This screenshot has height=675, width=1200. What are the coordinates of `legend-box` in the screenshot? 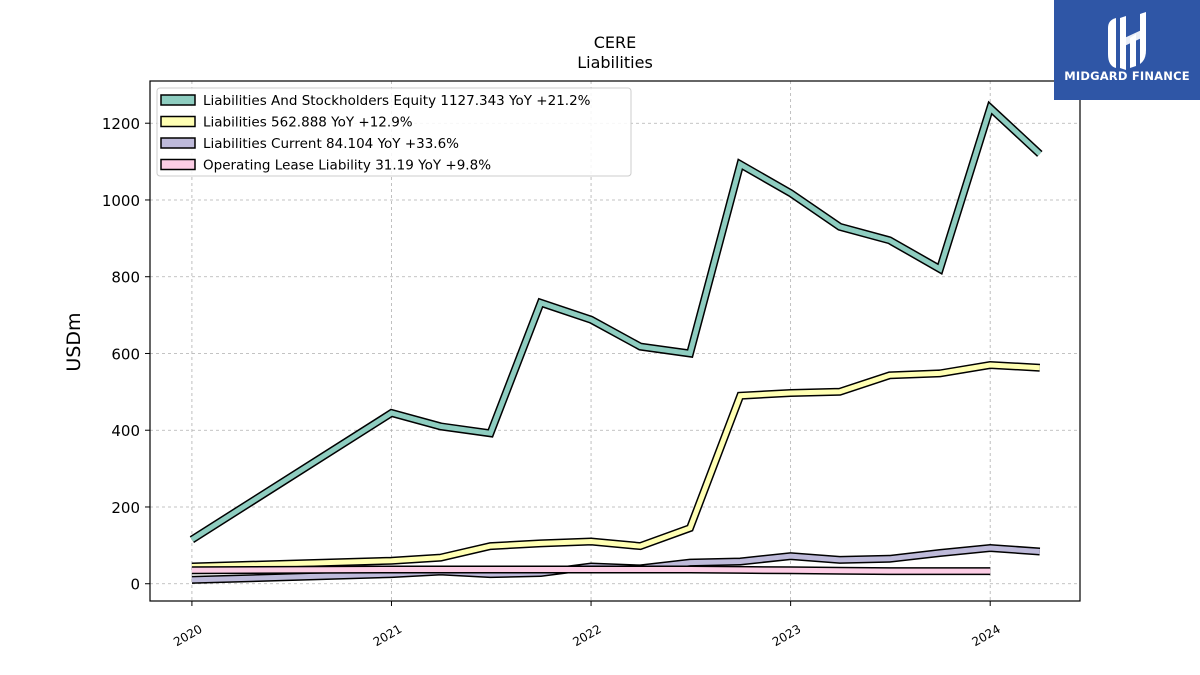 It's located at (394, 132).